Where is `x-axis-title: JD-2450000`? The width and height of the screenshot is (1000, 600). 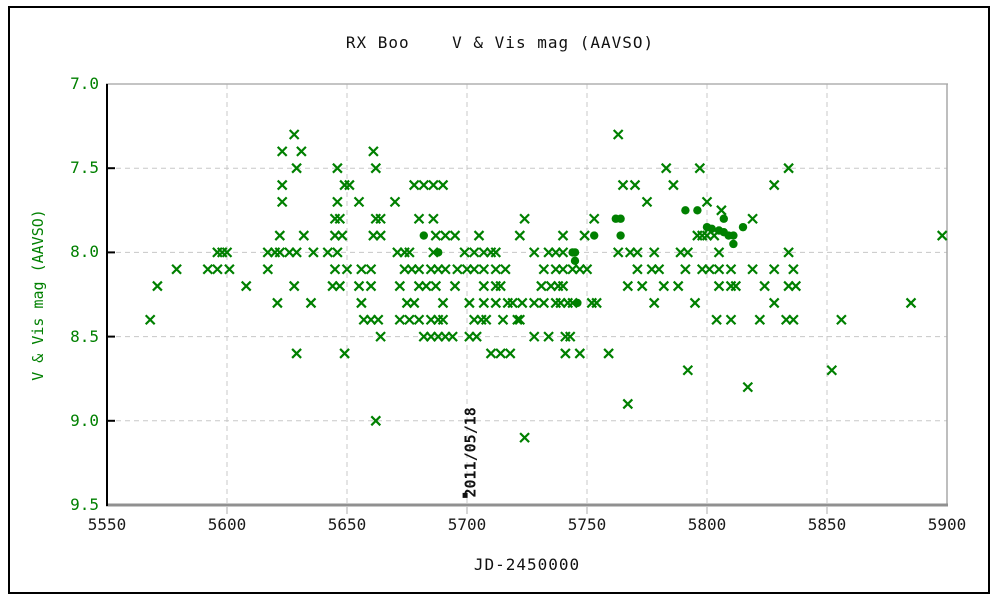
x-axis-title: JD-2450000 is located at coordinates (527, 564).